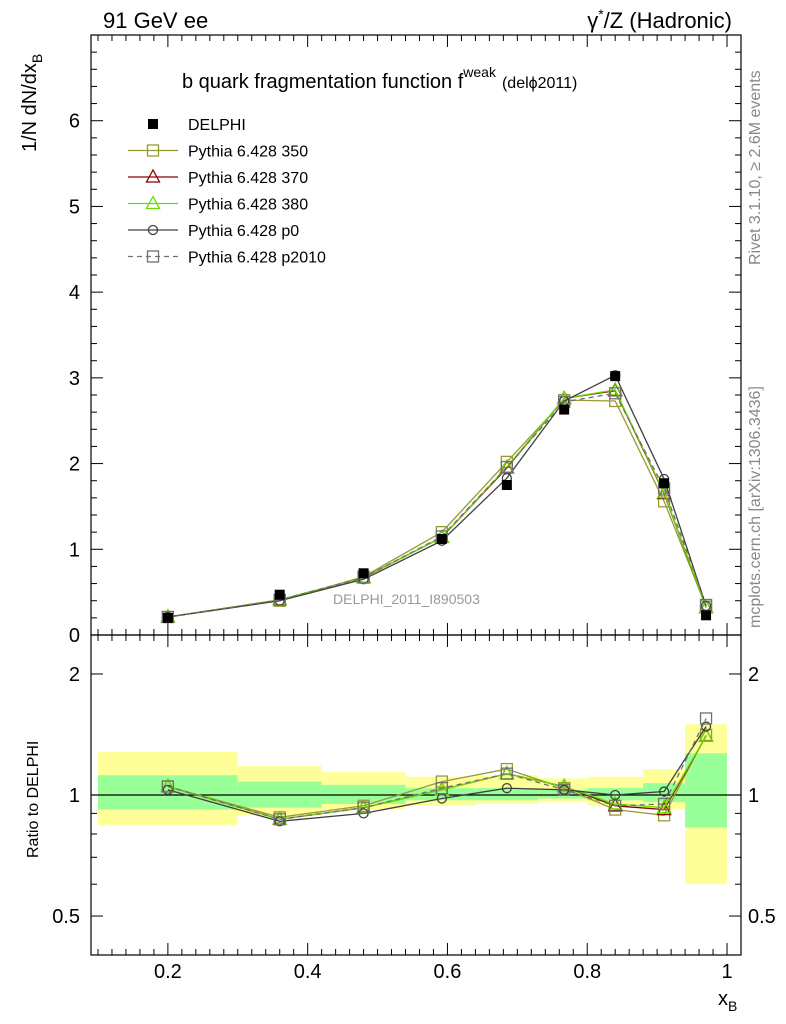 The image size is (786, 1024). I want to click on ratio-tick-label-right: 2, so click(753, 675).